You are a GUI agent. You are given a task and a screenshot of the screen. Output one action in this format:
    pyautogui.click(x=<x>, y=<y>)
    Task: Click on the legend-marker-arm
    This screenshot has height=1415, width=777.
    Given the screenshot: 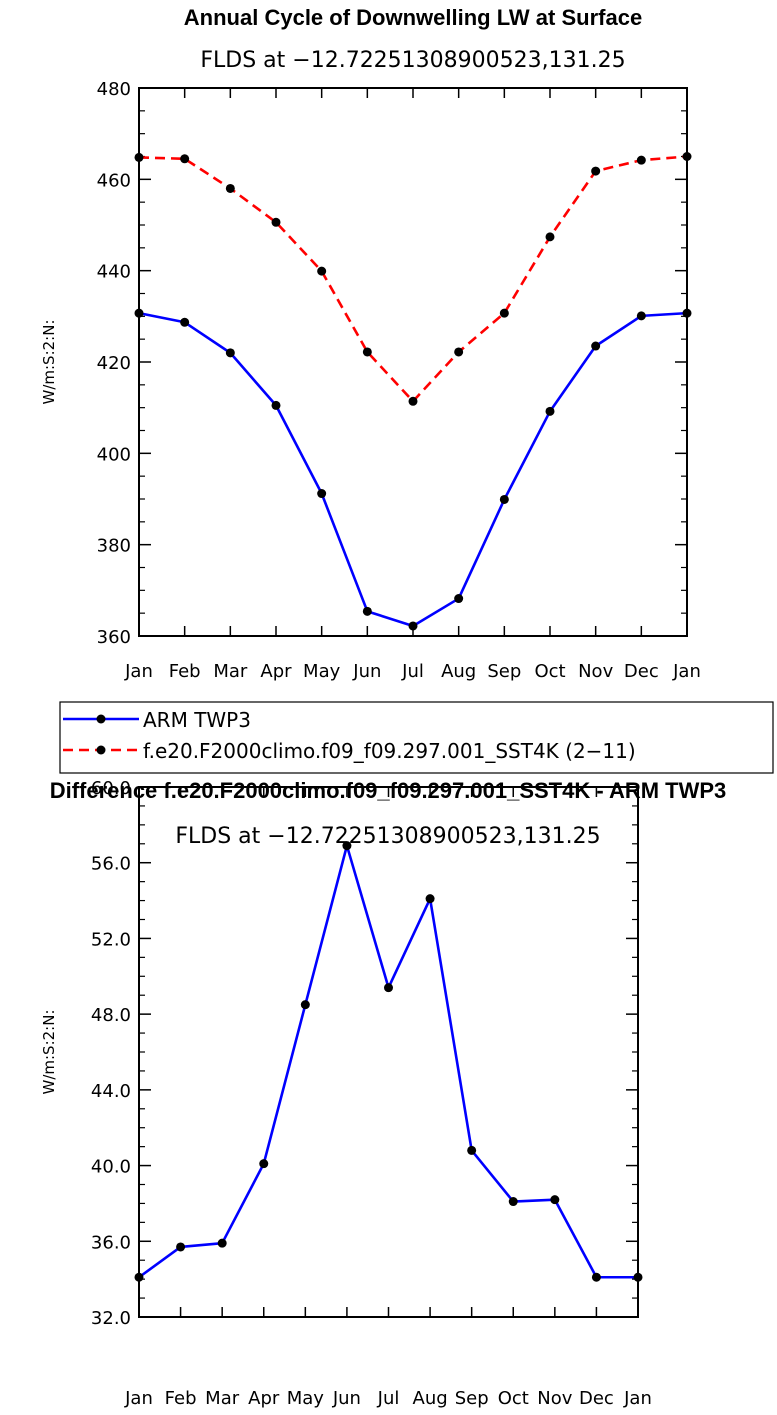 What is the action you would take?
    pyautogui.click(x=101, y=719)
    